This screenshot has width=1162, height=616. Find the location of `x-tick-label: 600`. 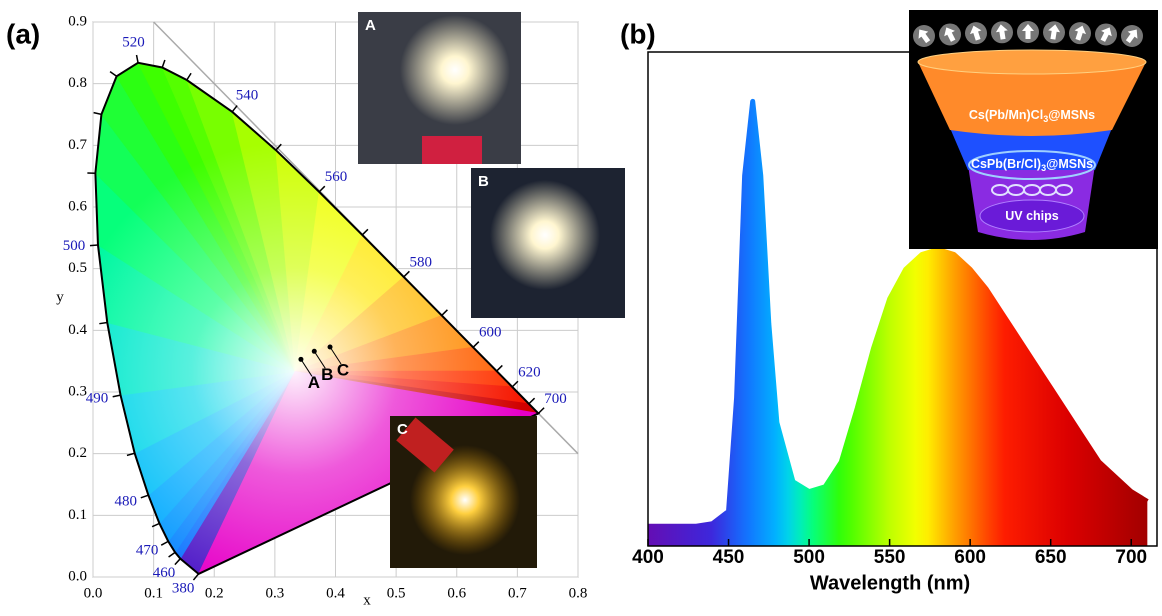

x-tick-label: 600 is located at coordinates (970, 557).